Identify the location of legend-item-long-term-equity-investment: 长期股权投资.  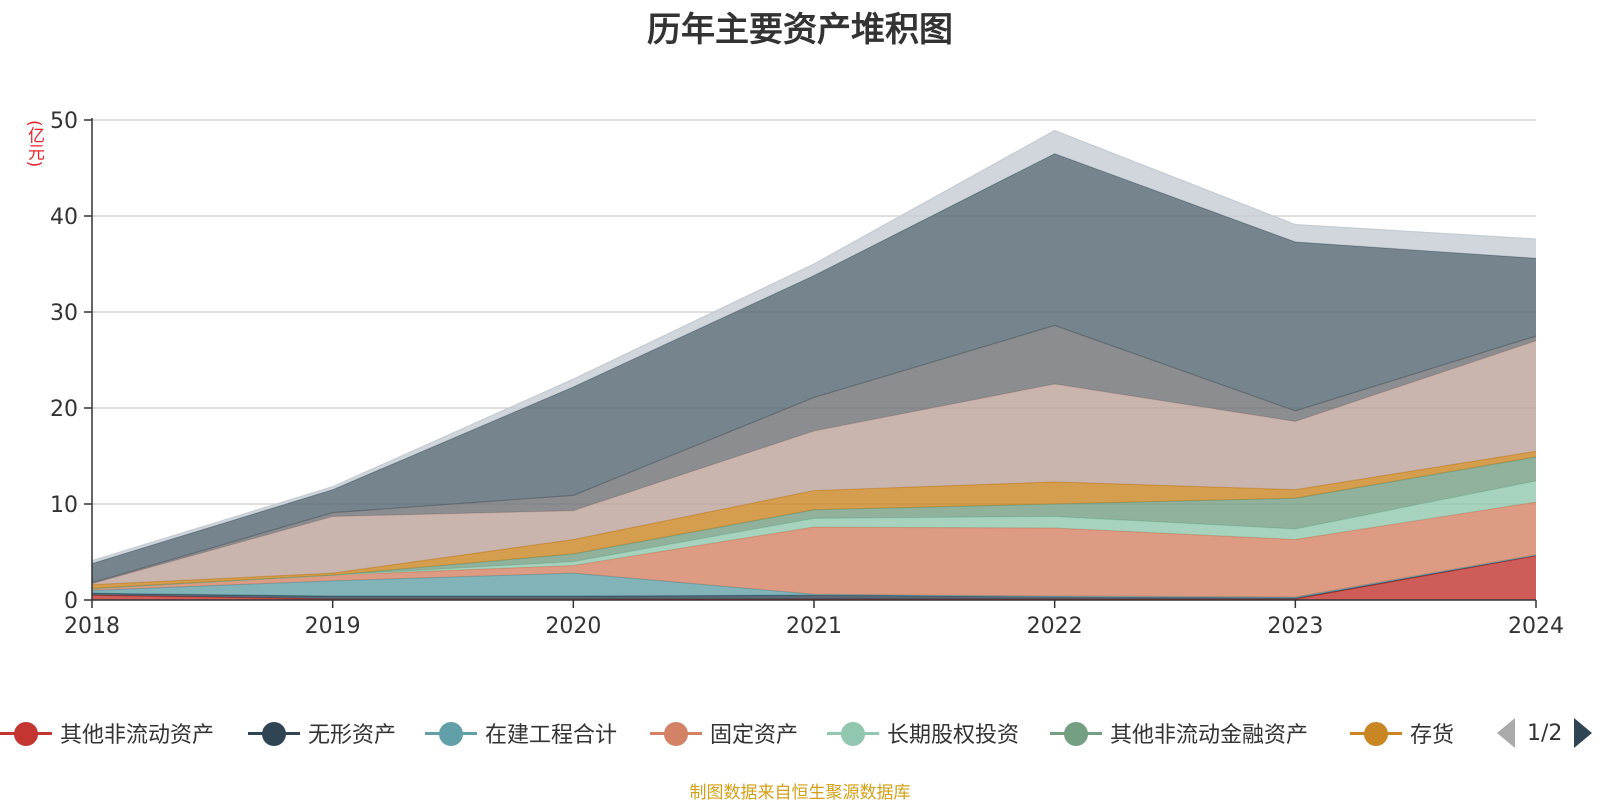
(923, 733).